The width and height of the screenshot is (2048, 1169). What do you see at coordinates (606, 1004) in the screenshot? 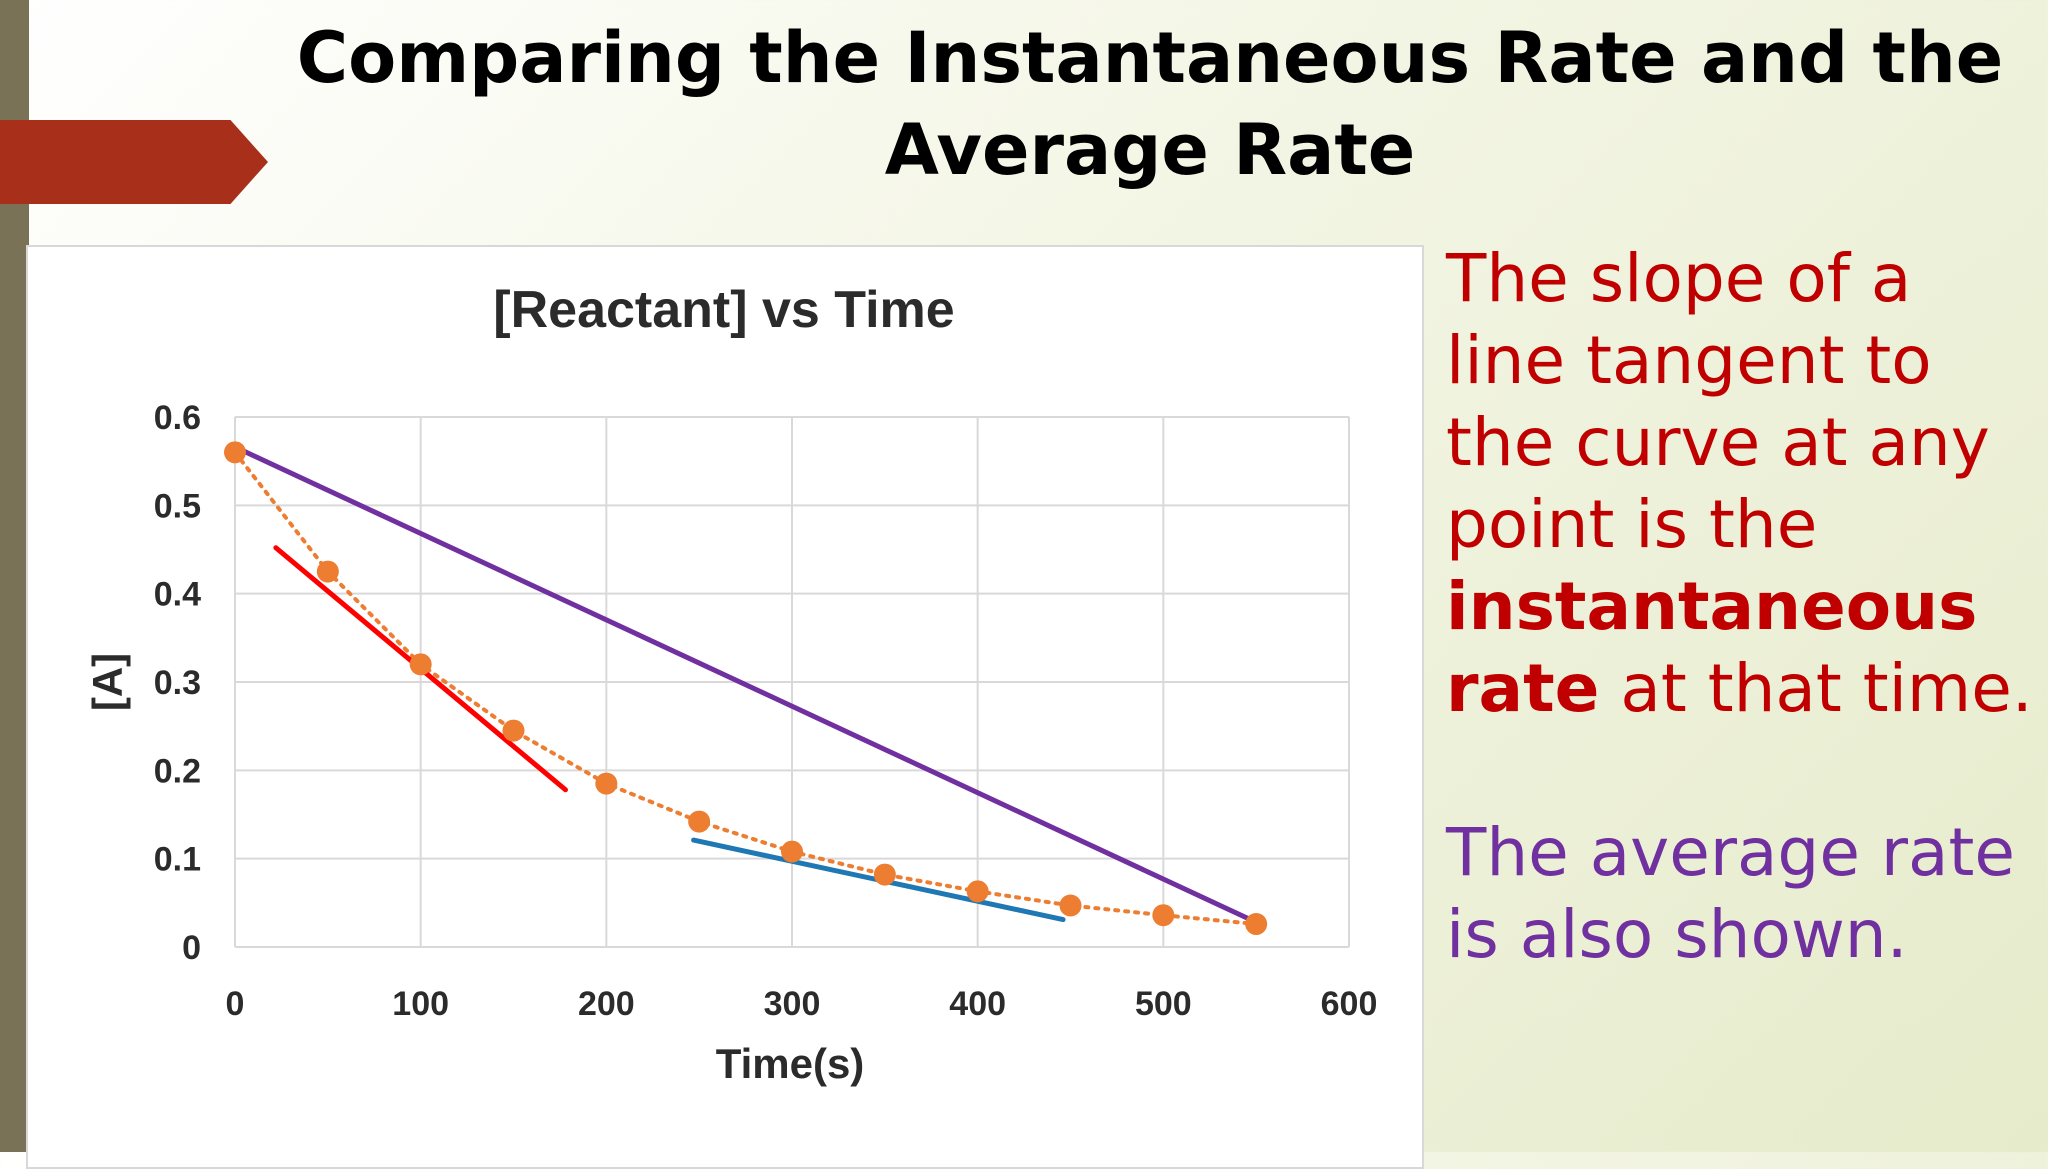
I see `x-tick-label: 200` at bounding box center [606, 1004].